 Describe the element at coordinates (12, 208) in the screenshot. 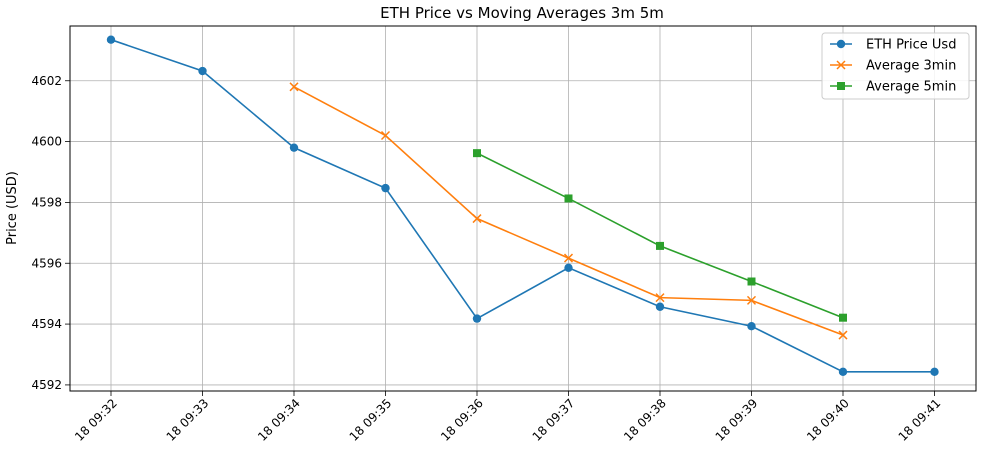

I see `y-axis-label: Price (USD)` at that location.